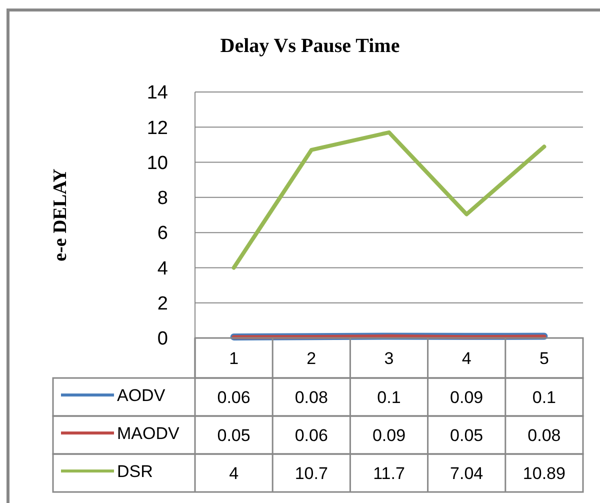  What do you see at coordinates (157, 93) in the screenshot?
I see `y-tick-label: 14` at bounding box center [157, 93].